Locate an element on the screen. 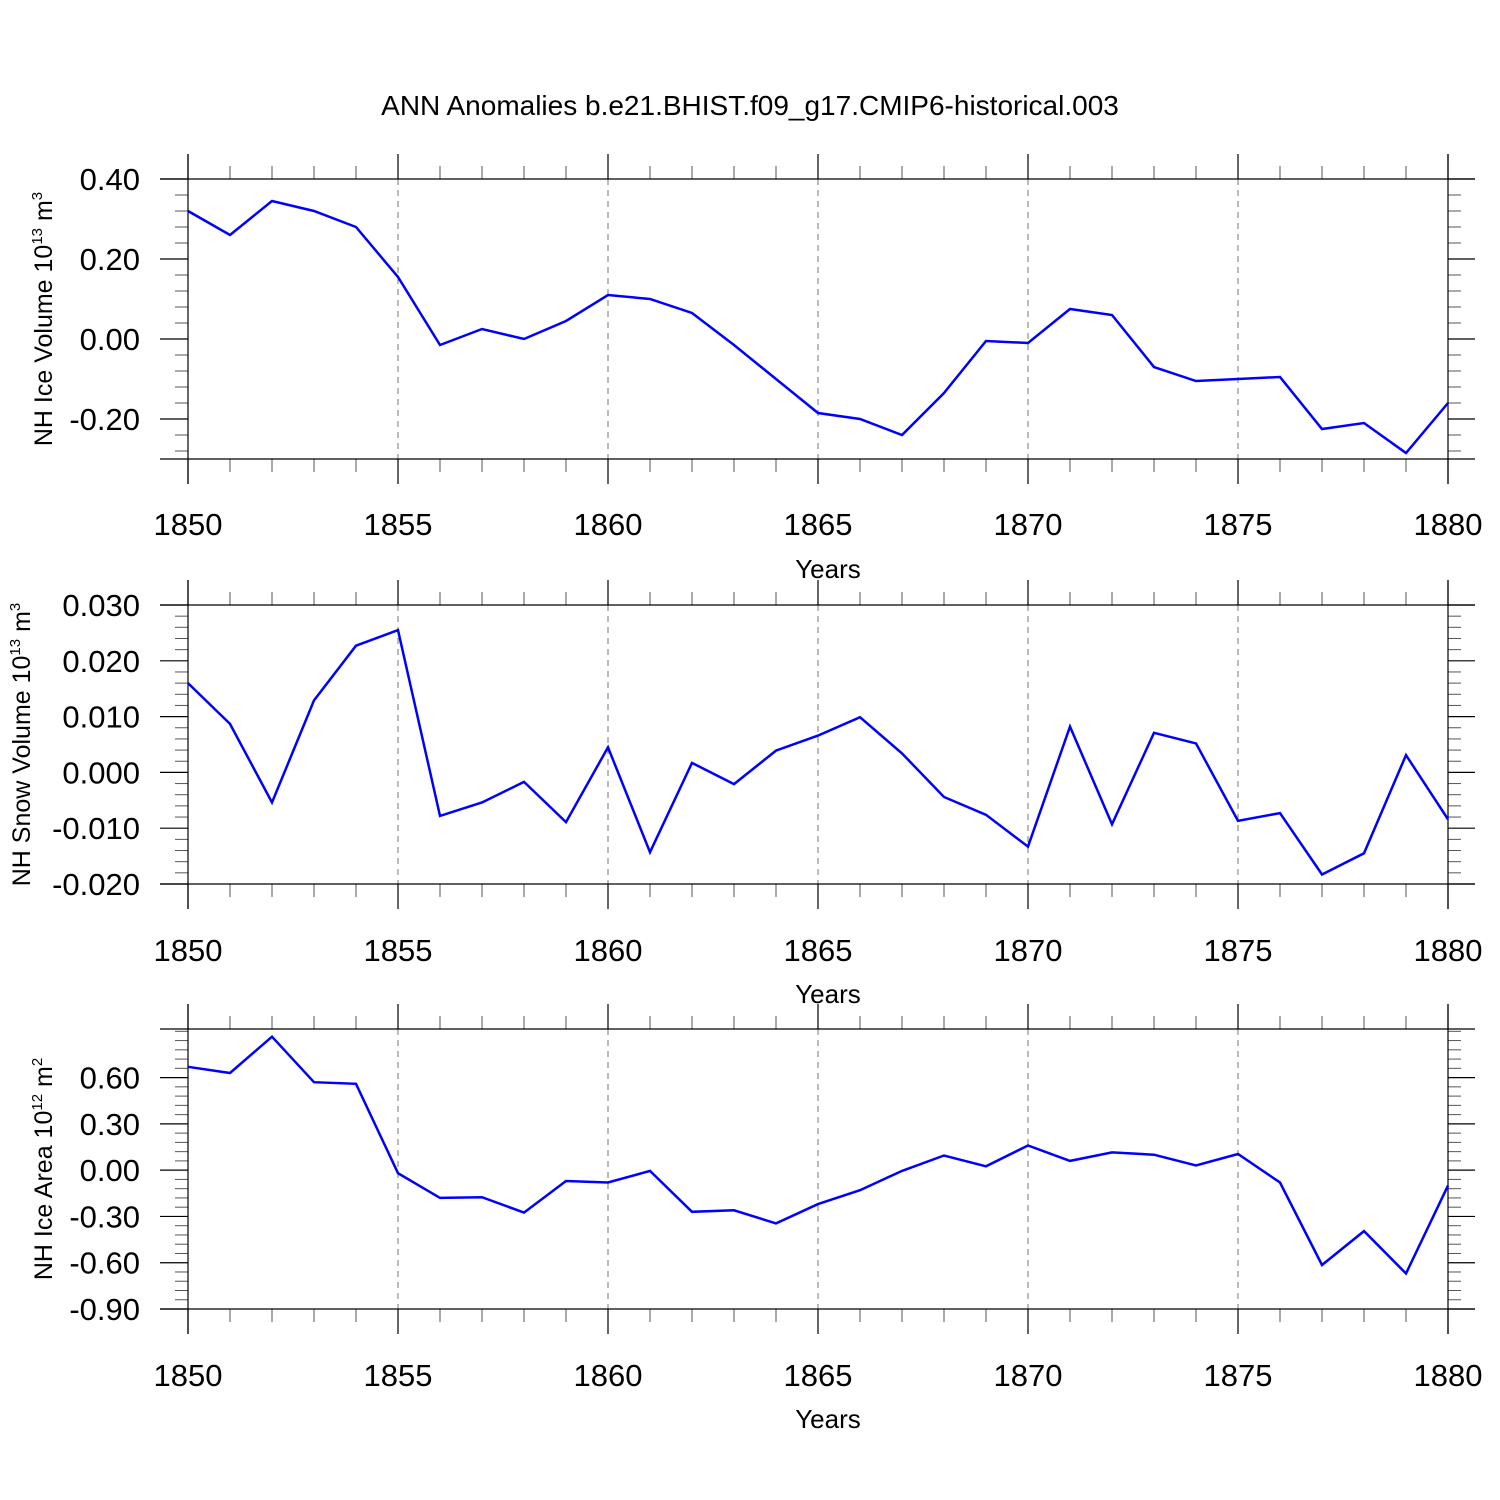 This screenshot has height=1500, width=1500. y-axis-title-unit-exp: 2 is located at coordinates (37, 1062).